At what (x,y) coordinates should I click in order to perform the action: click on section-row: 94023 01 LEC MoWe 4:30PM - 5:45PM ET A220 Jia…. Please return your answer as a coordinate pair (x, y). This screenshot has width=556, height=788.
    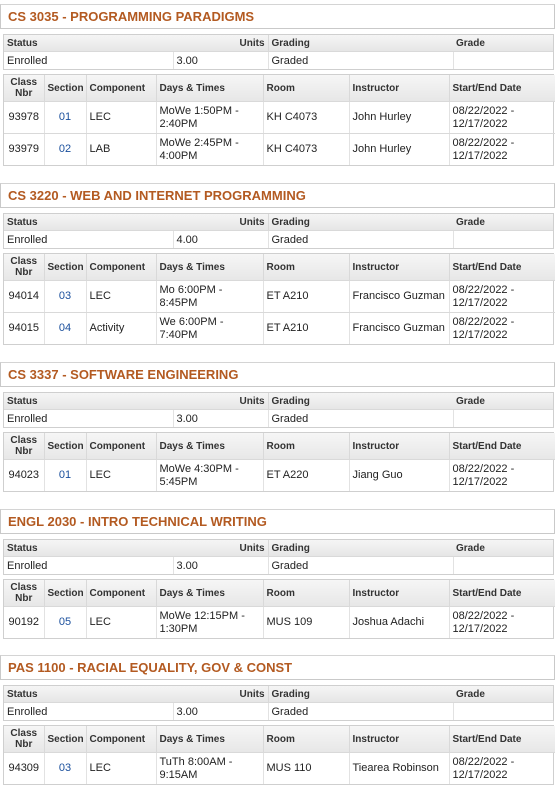
    Looking at the image, I should click on (279, 475).